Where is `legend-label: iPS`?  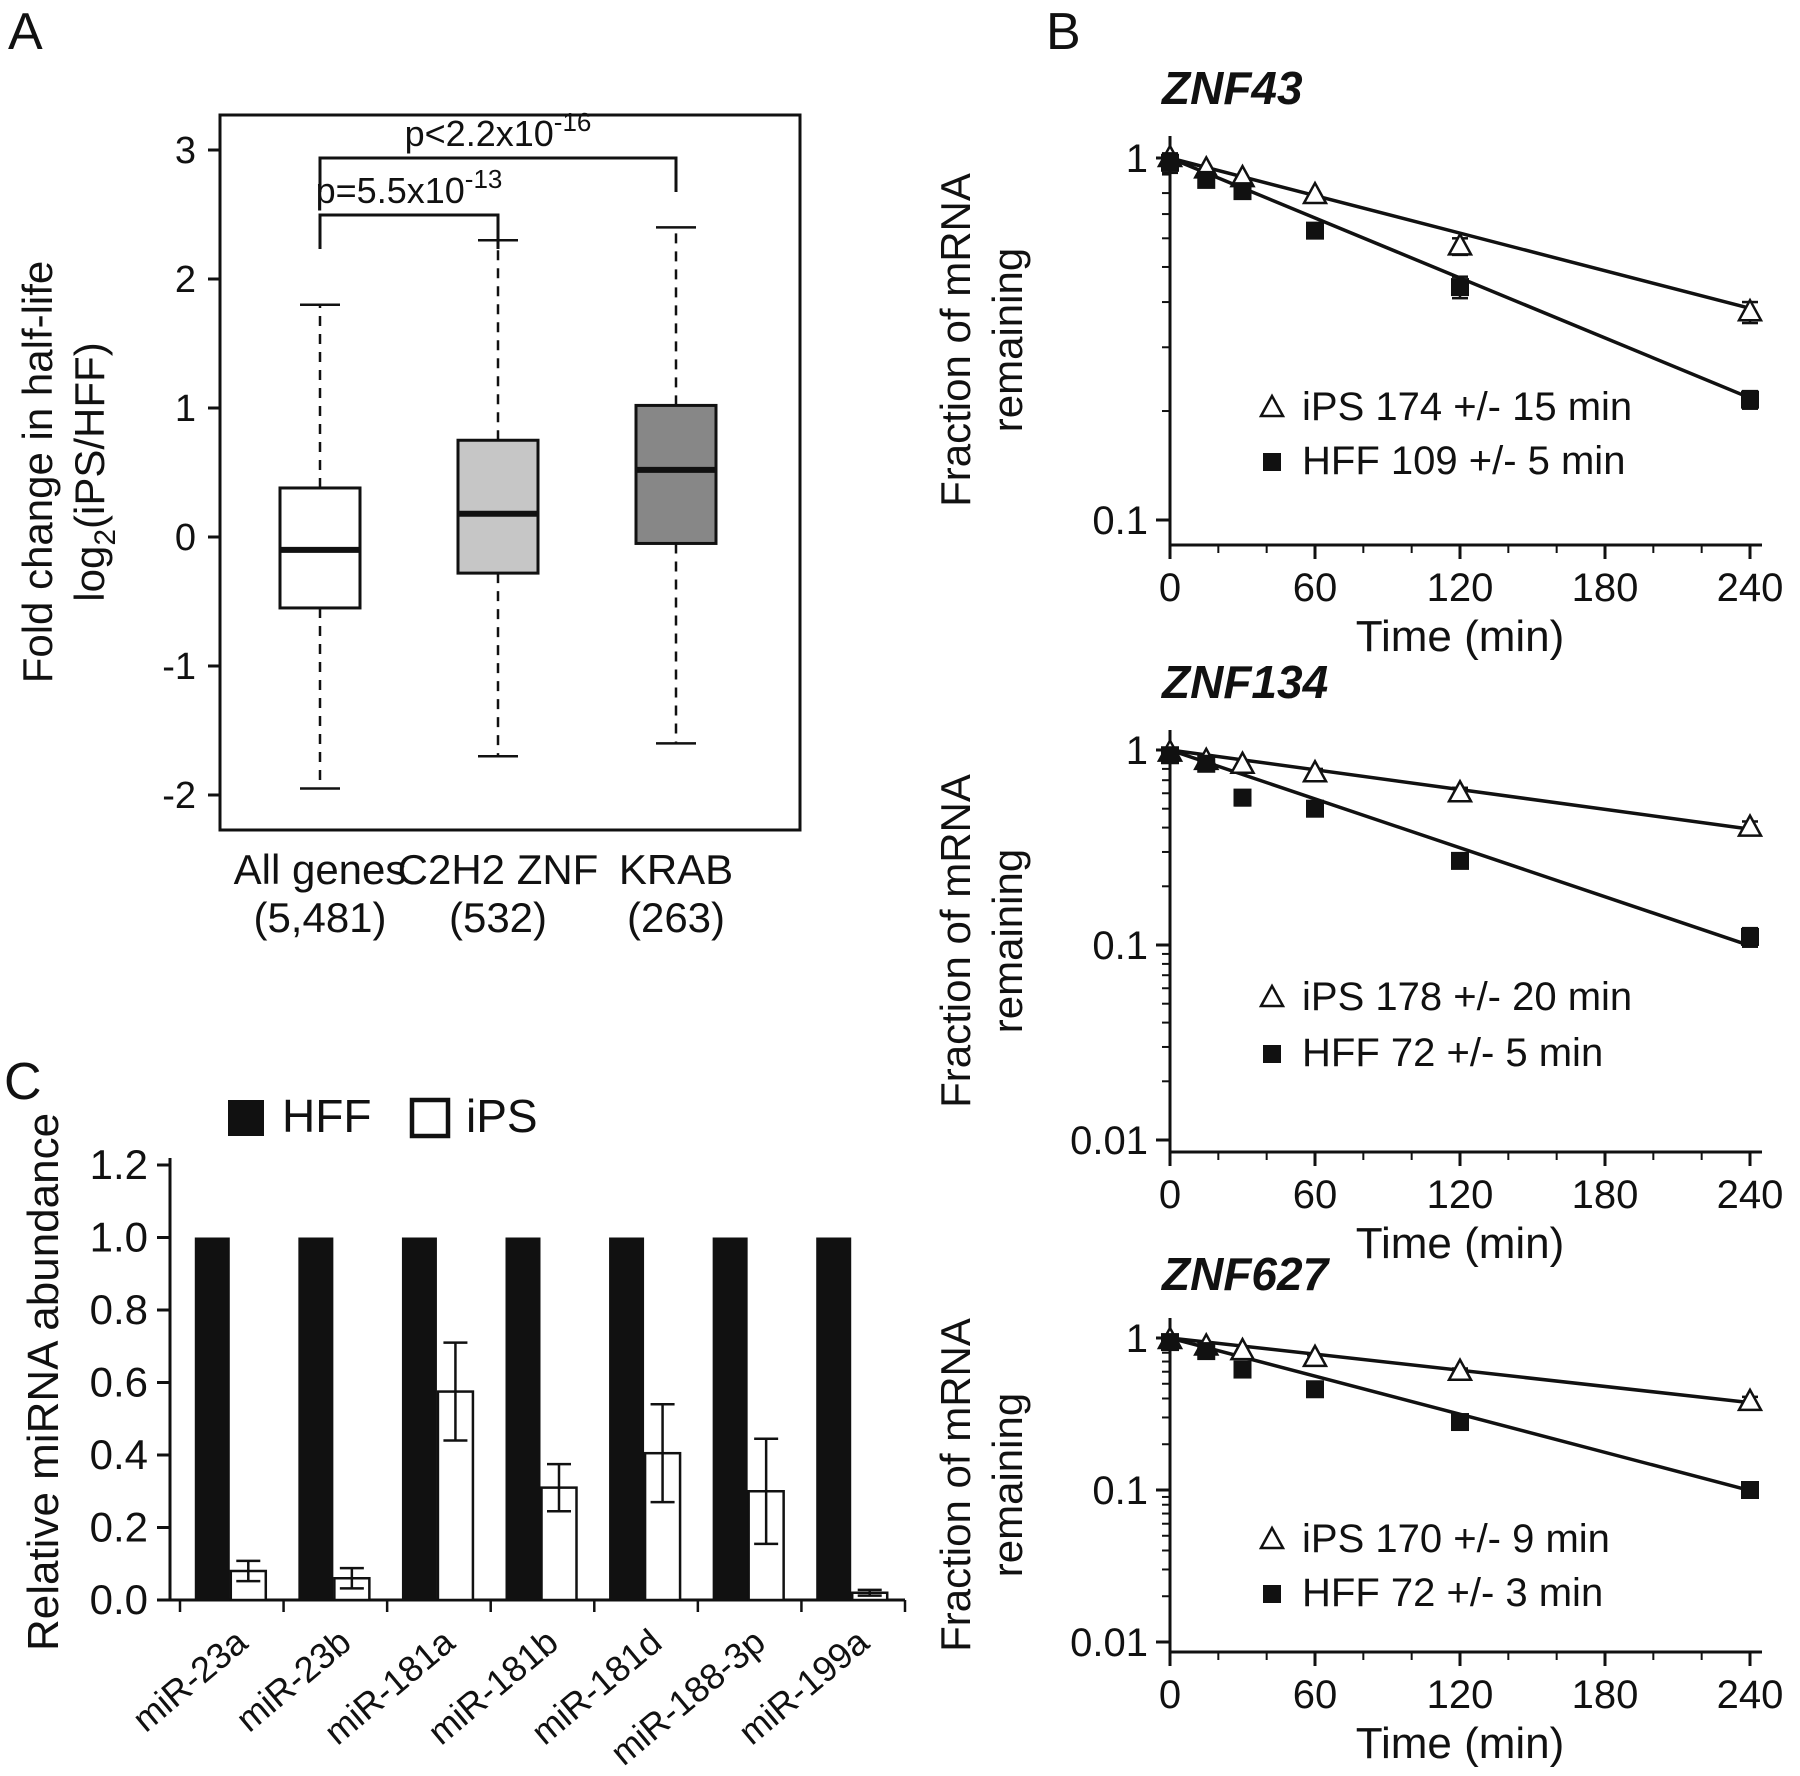 legend-label: iPS is located at coordinates (502, 1116).